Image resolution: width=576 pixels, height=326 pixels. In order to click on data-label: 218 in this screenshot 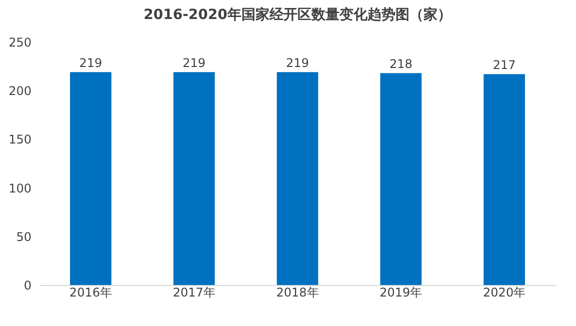, I will do `click(400, 64)`.